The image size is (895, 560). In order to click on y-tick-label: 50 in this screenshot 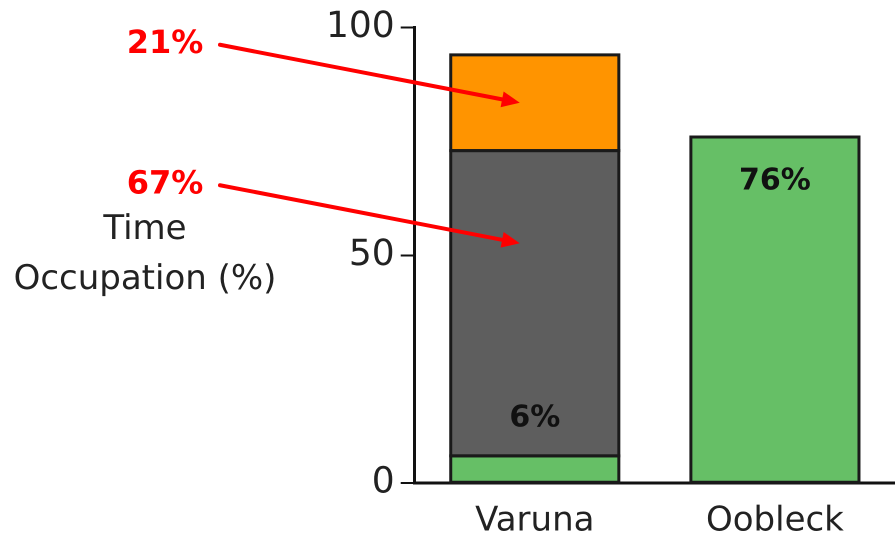, I will do `click(371, 253)`.